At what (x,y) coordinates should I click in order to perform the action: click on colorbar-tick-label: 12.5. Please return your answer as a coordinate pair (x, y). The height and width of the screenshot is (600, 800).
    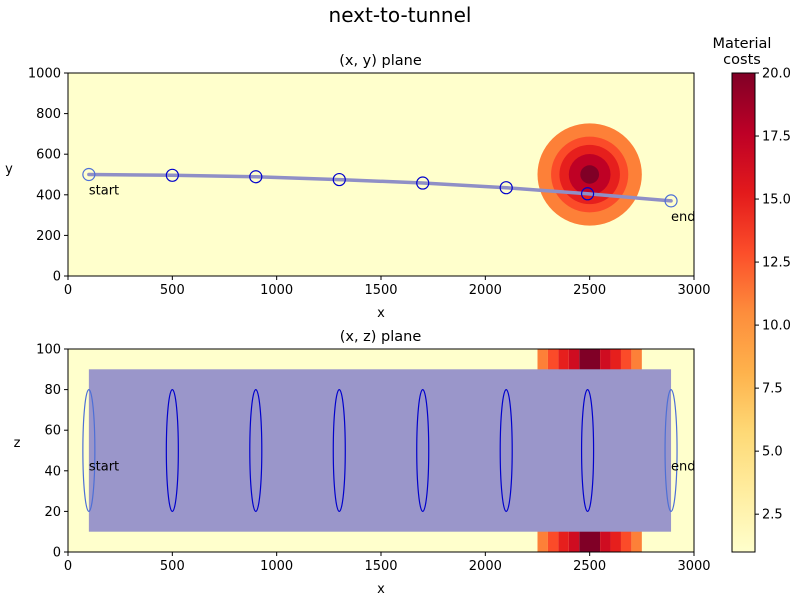
    Looking at the image, I should click on (776, 263).